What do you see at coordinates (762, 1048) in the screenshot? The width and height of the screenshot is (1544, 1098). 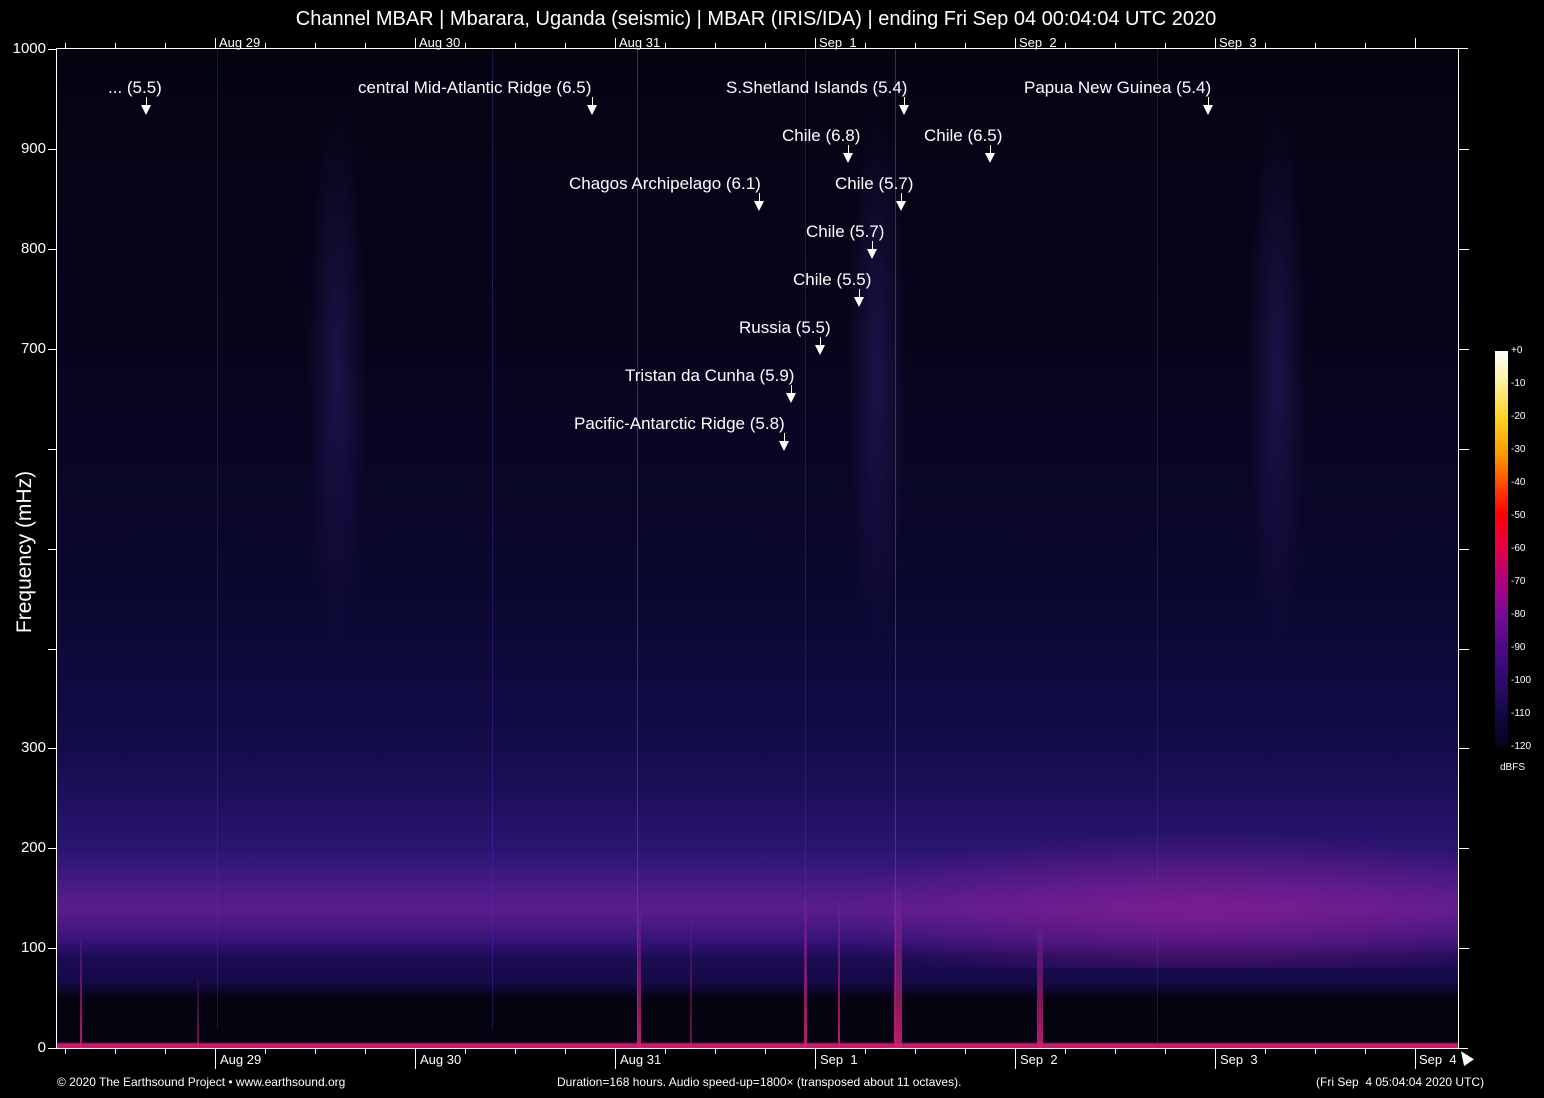 I see `bottom-axis-line` at bounding box center [762, 1048].